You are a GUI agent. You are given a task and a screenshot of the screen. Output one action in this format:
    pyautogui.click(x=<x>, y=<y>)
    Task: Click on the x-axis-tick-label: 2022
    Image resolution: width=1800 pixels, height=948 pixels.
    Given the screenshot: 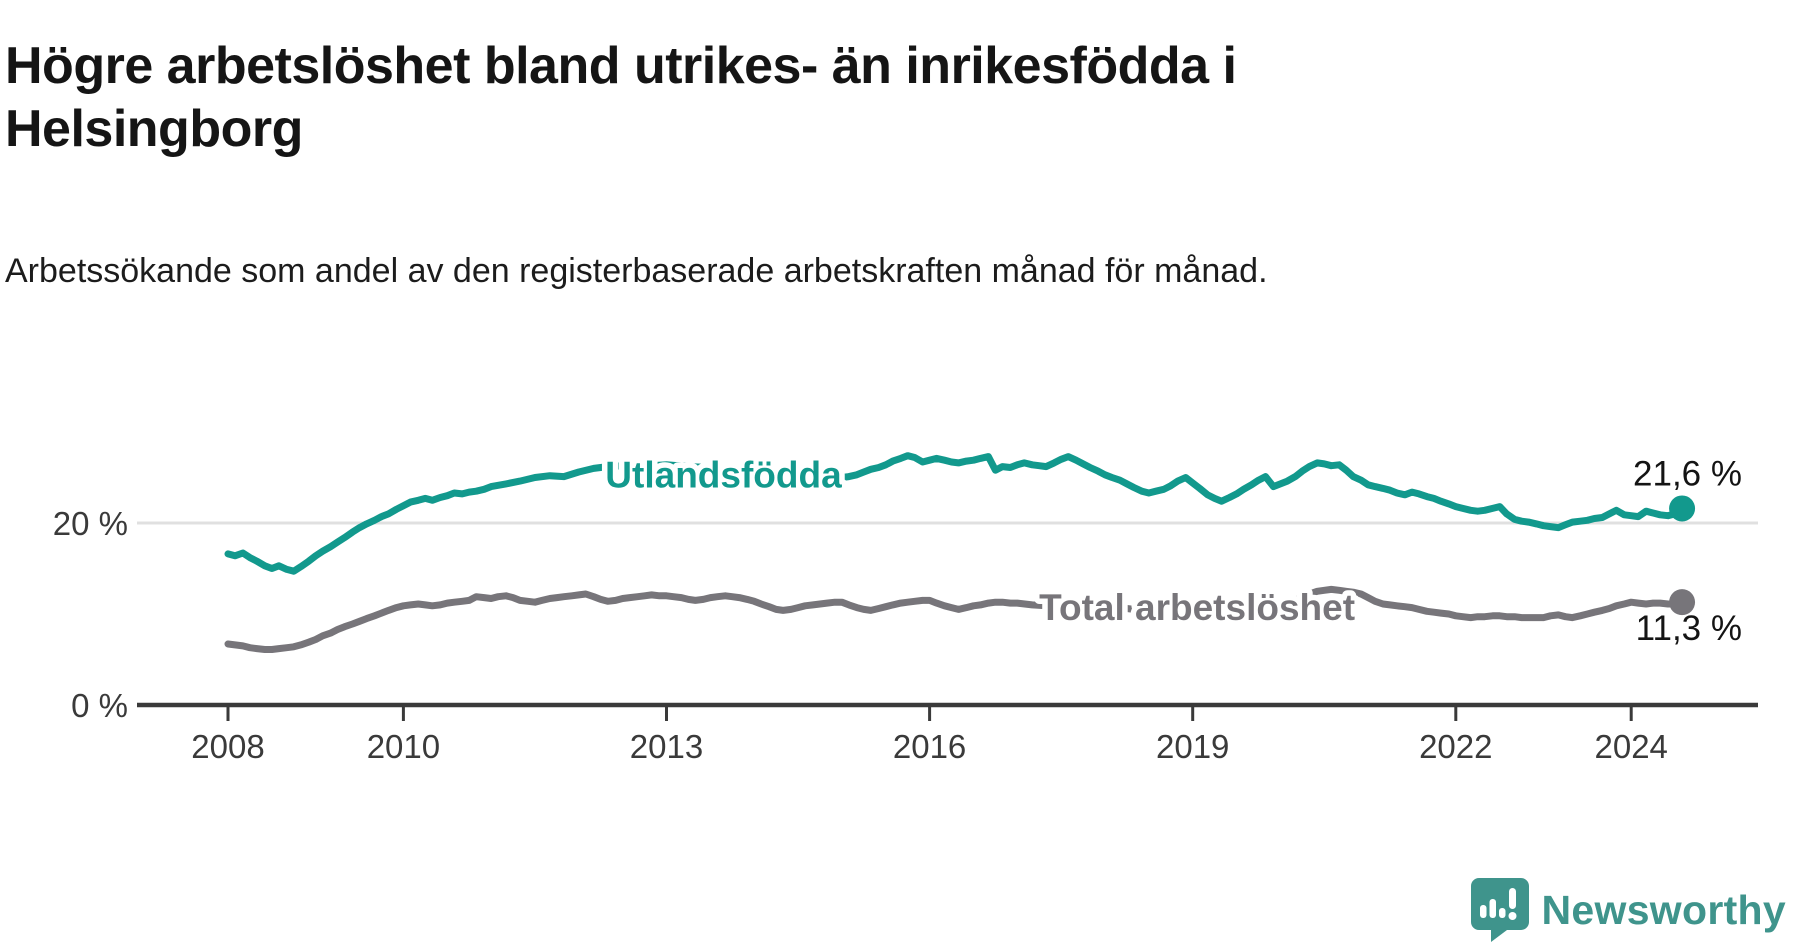 What is the action you would take?
    pyautogui.click(x=1455, y=746)
    